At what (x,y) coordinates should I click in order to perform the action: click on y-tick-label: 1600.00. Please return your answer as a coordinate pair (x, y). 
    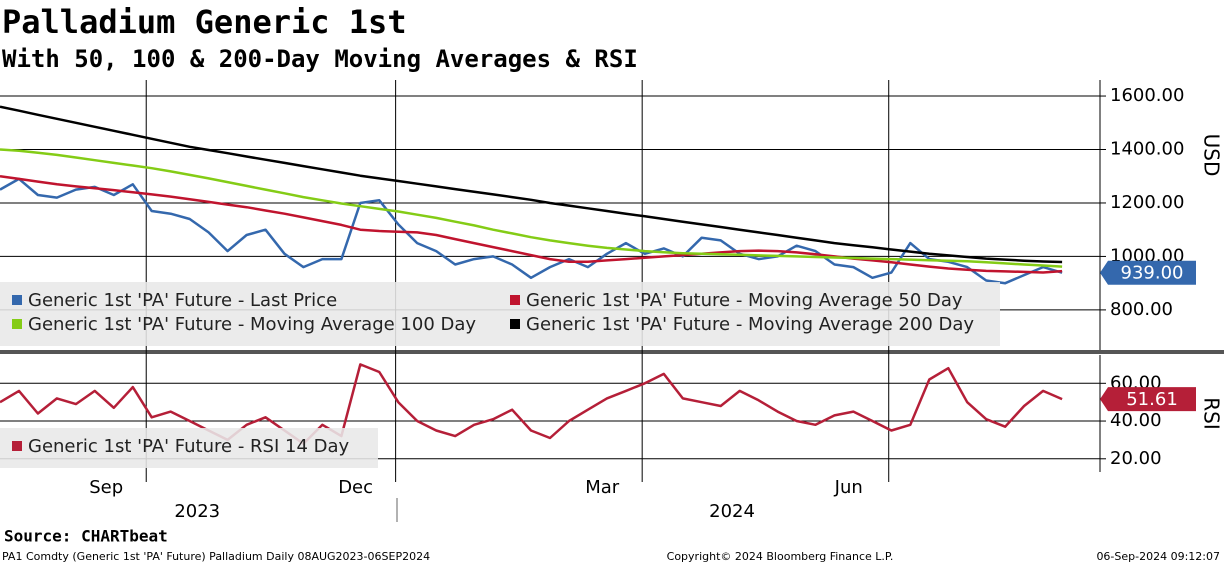
    Looking at the image, I should click on (1147, 95).